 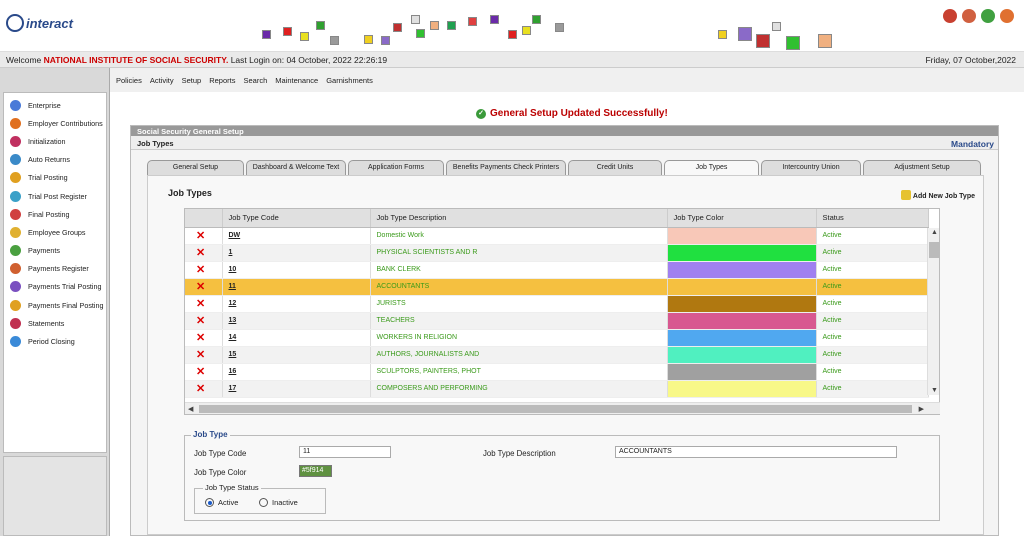 What do you see at coordinates (557, 253) in the screenshot?
I see `table-row: ✕ 1 PHYSICAL SCIENTISTS AND R Active` at bounding box center [557, 253].